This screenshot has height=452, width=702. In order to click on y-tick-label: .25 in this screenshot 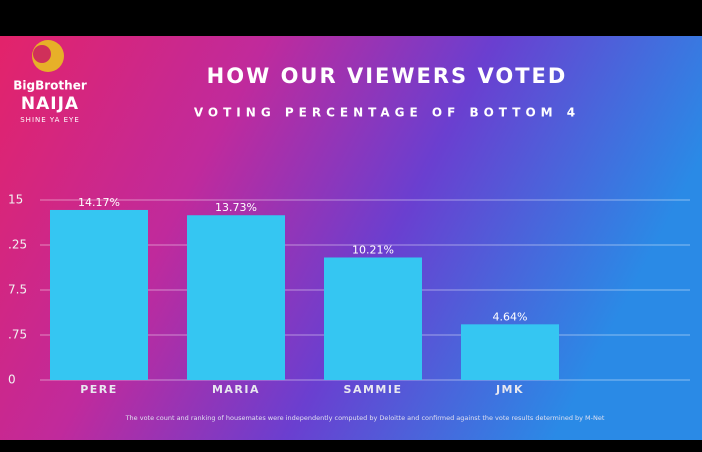, I will do `click(17, 245)`.